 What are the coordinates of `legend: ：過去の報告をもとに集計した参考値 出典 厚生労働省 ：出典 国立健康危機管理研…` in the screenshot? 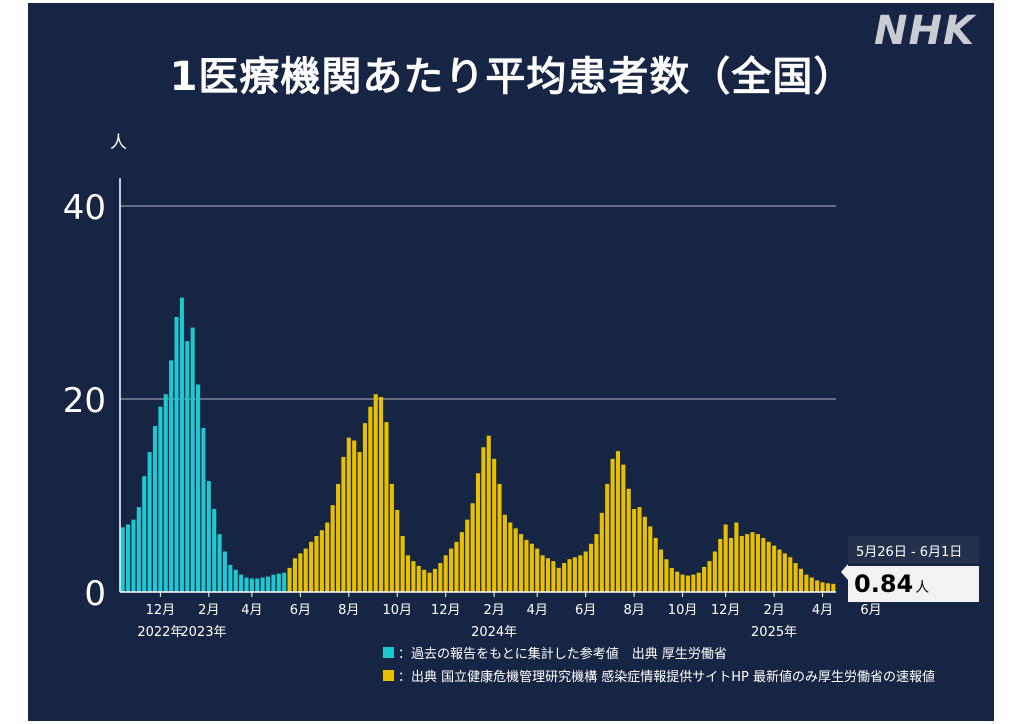 It's located at (659, 664).